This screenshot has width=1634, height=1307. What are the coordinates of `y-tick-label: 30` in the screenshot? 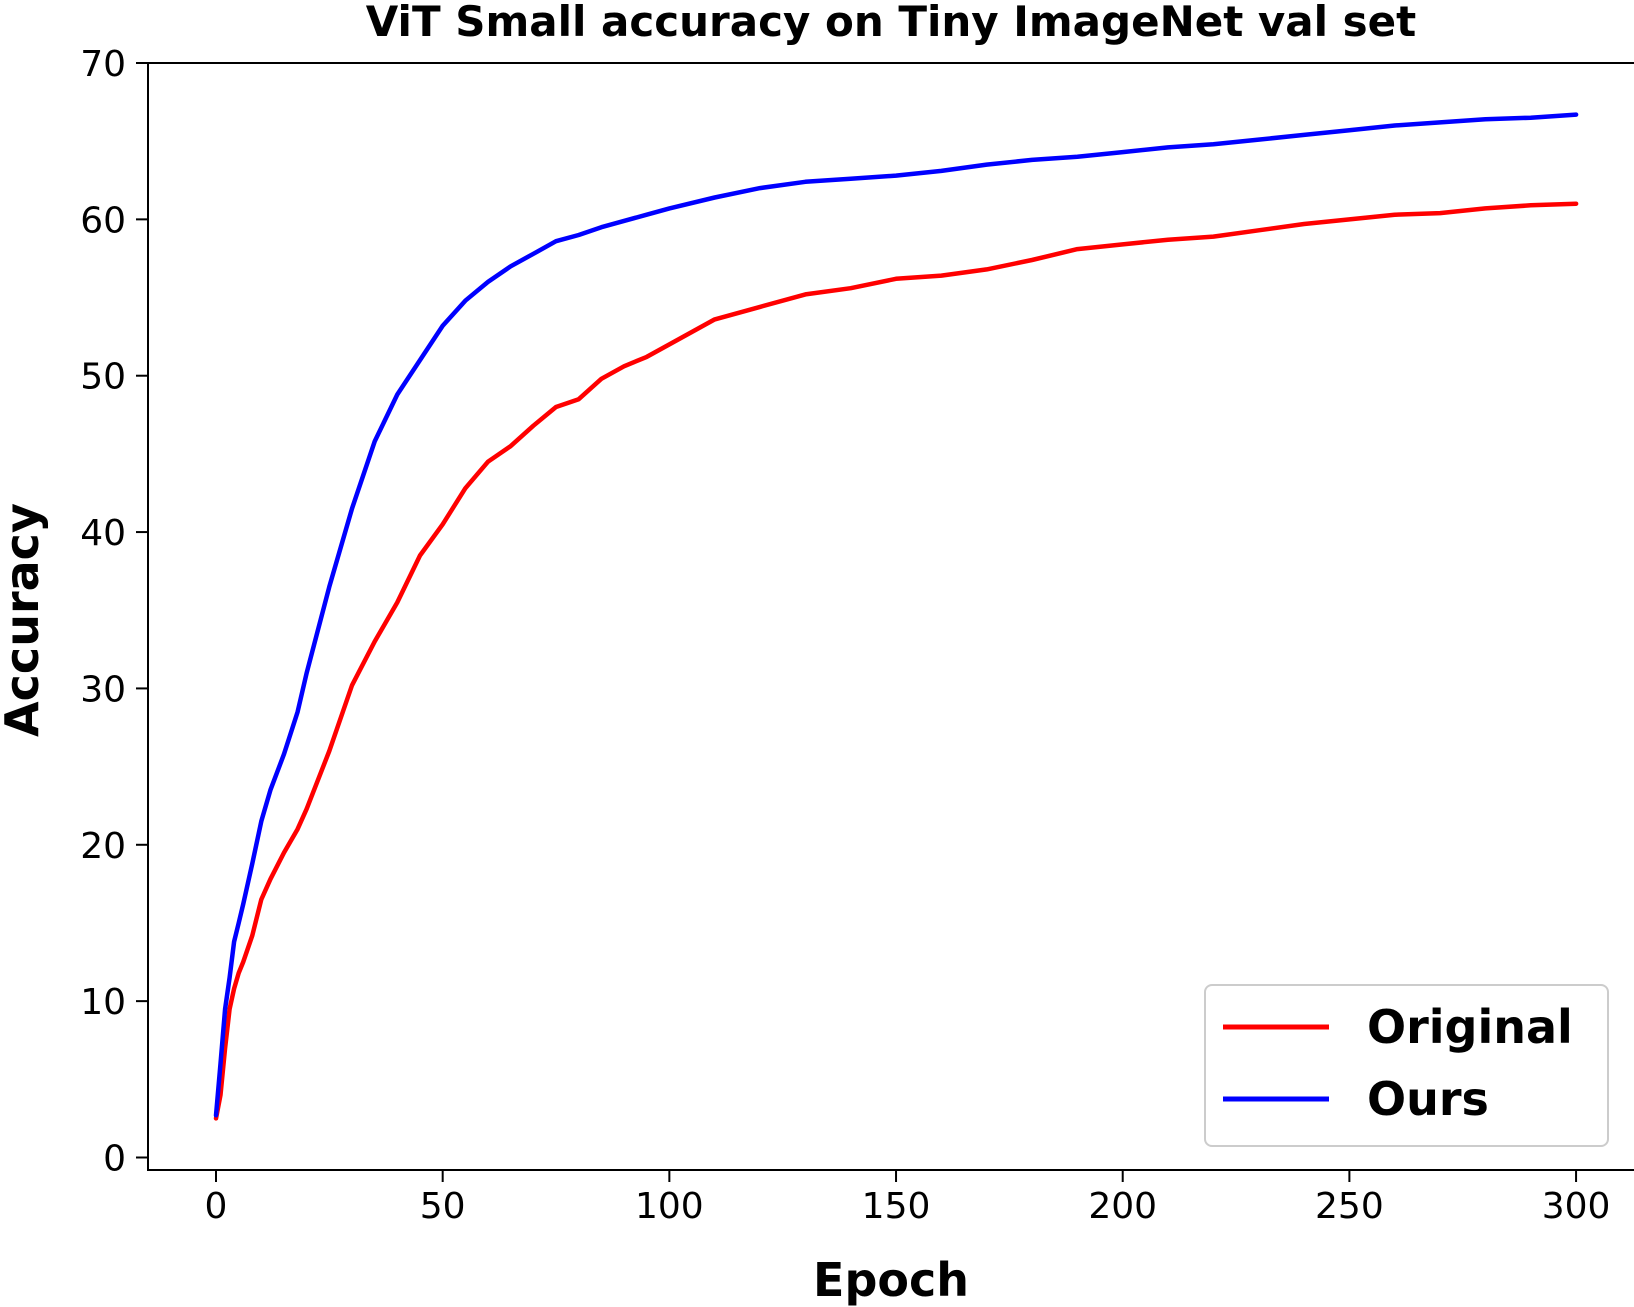 It's located at (103, 689).